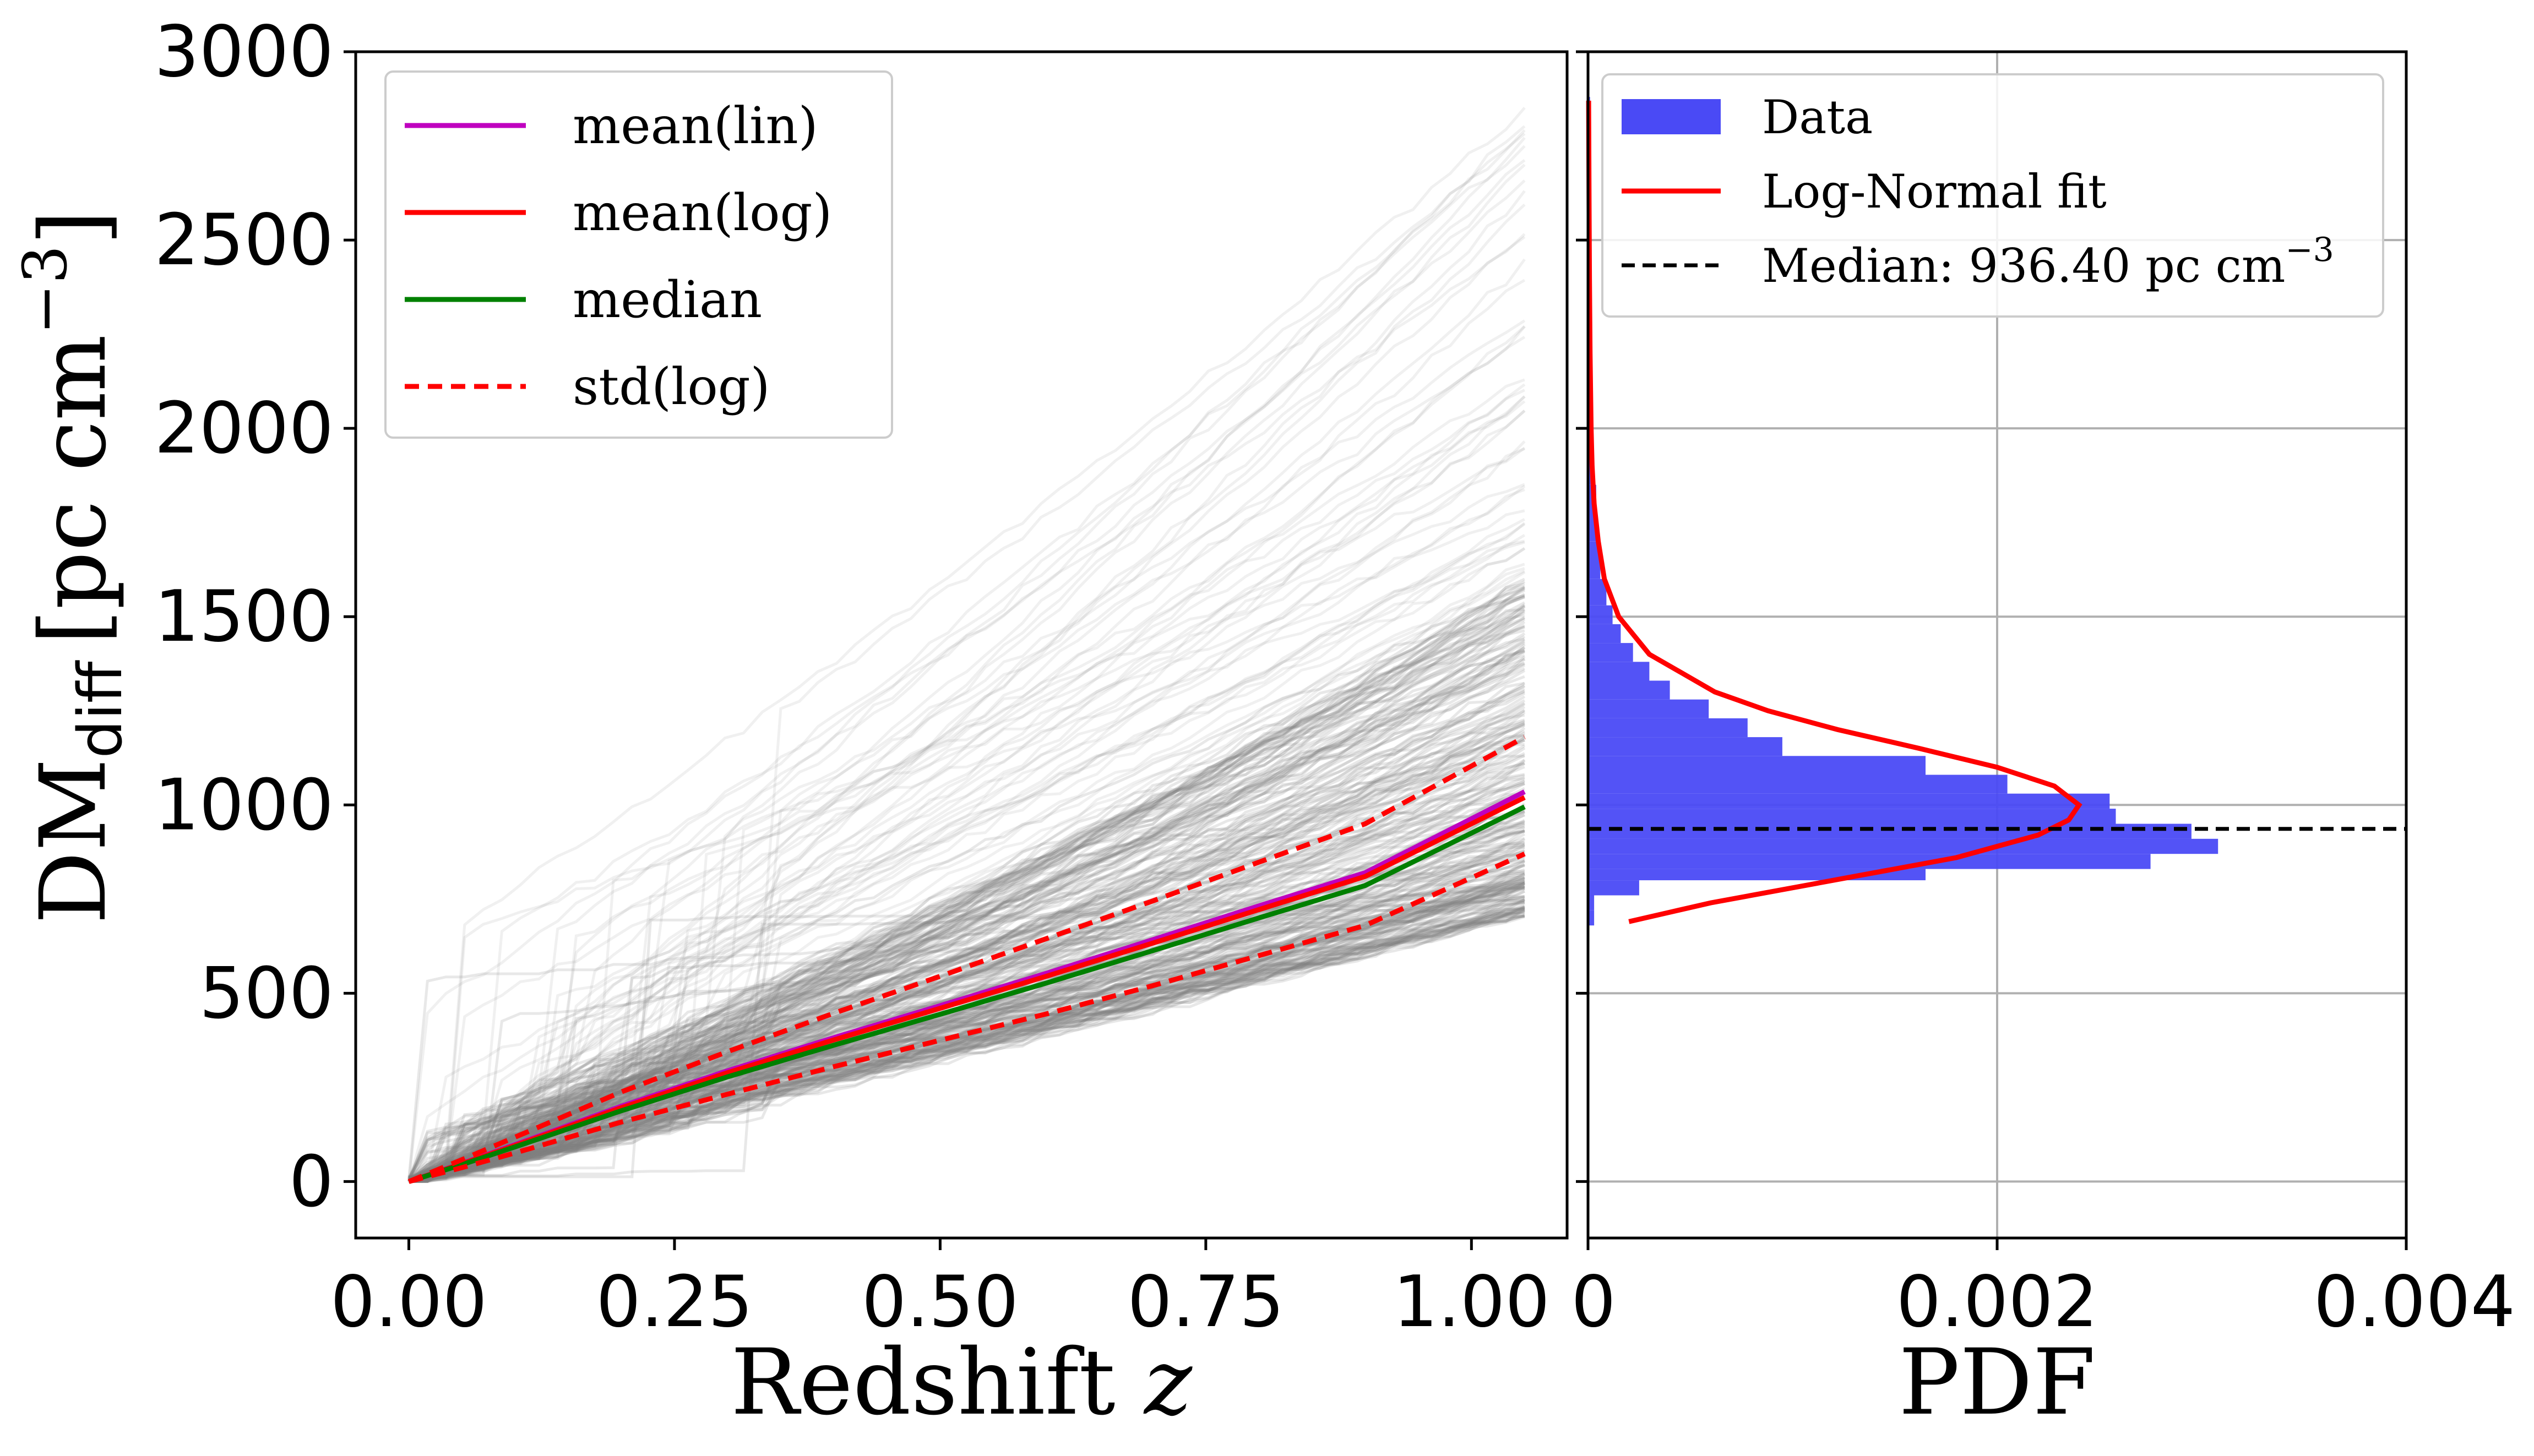  I want to click on ylabel-main: DM, so click(73, 841).